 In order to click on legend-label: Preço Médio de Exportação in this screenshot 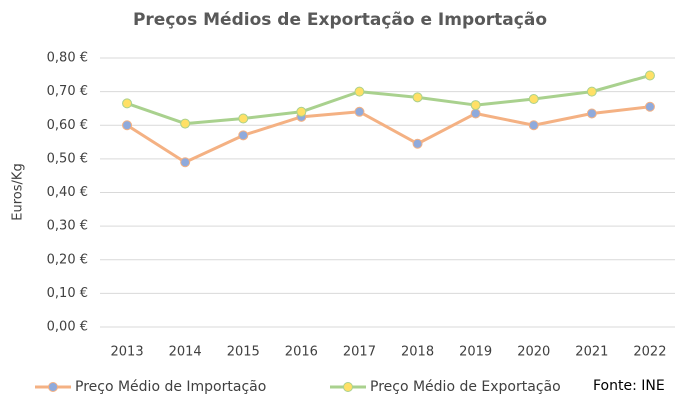, I will do `click(465, 387)`.